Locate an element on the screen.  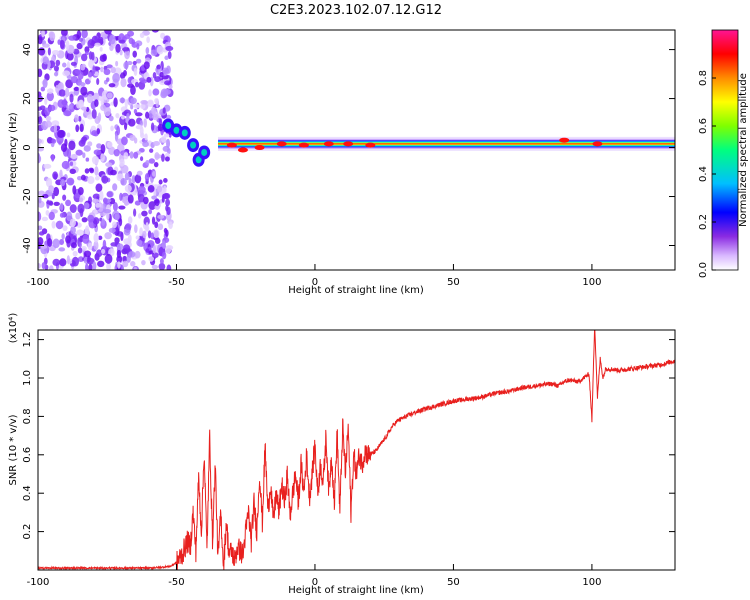
y-tick-label: -20 is located at coordinates (27, 196).